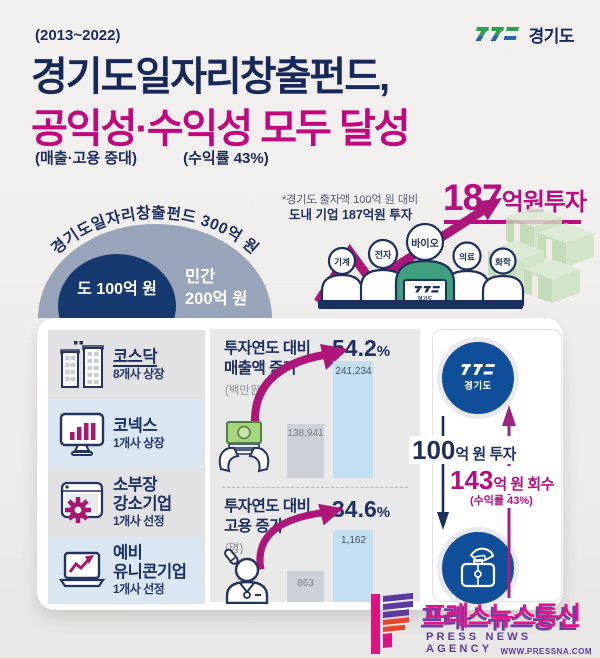  What do you see at coordinates (78, 35) in the screenshot?
I see `period-label: (2013~2022)` at bounding box center [78, 35].